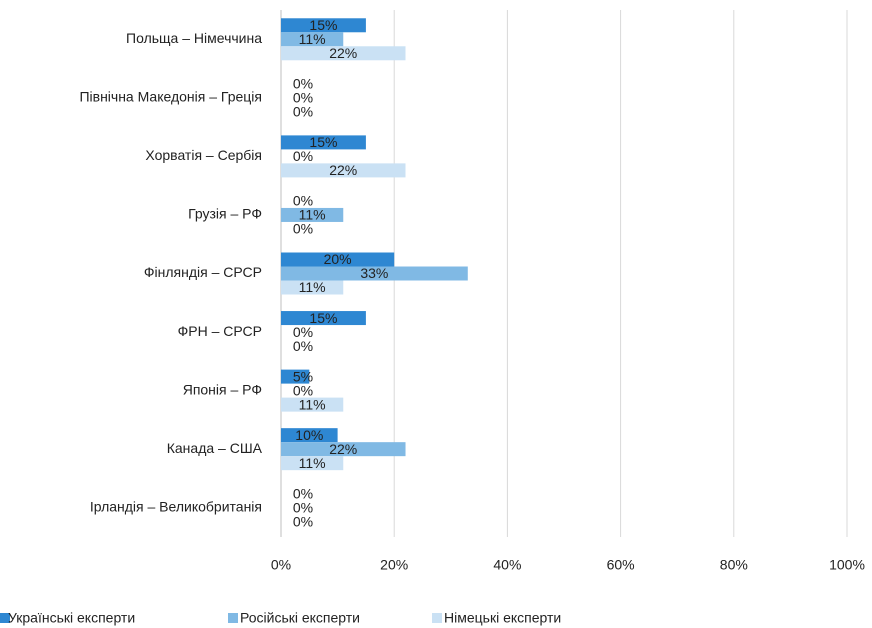  I want to click on legend-label: Російські експерти, so click(300, 618).